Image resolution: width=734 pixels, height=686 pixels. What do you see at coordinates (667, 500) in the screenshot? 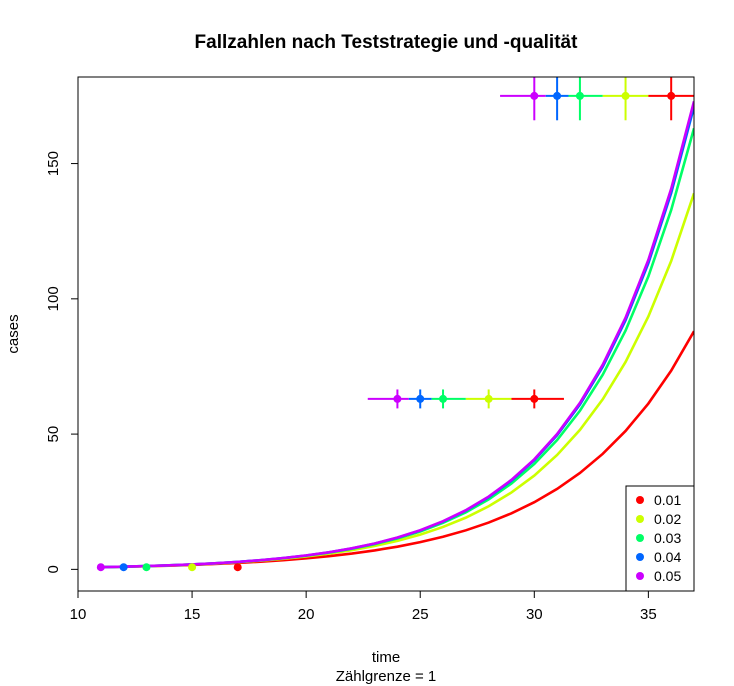
I see `legend-label-0.01: 0.01` at bounding box center [667, 500].